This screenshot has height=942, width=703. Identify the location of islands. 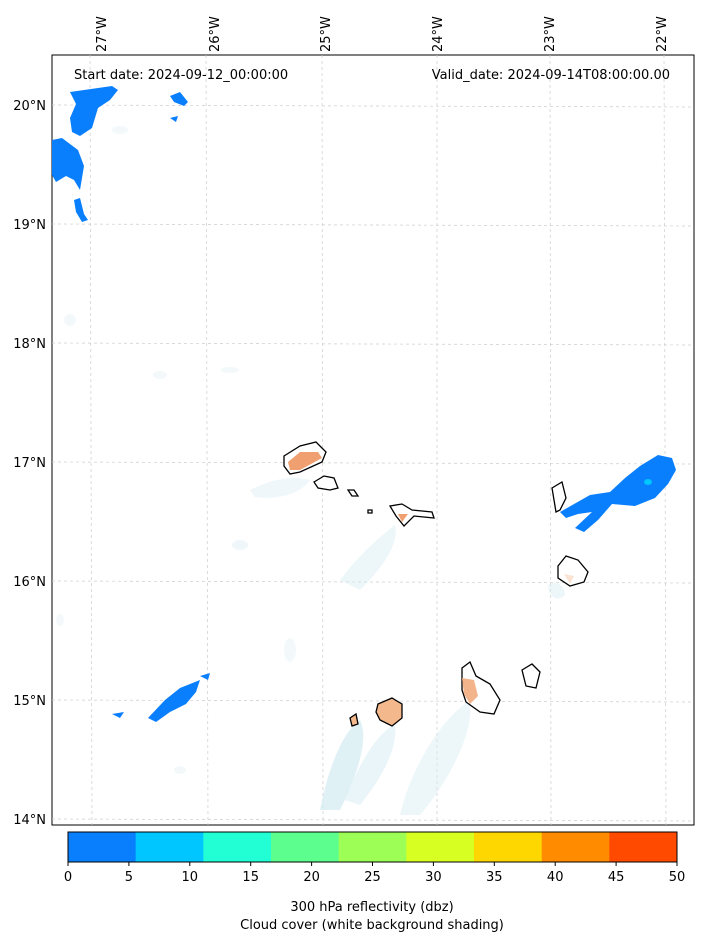
(436, 584).